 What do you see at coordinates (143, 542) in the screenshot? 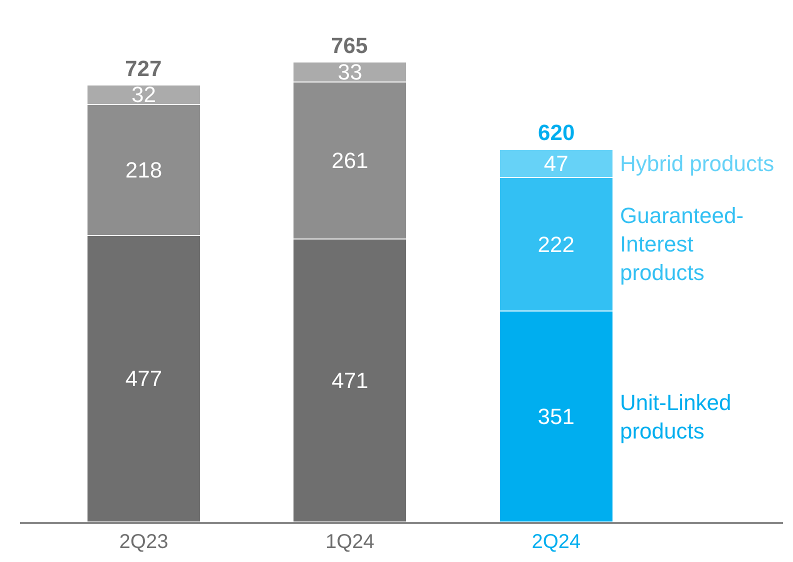
I see `x-tick-label: 2Q23` at bounding box center [143, 542].